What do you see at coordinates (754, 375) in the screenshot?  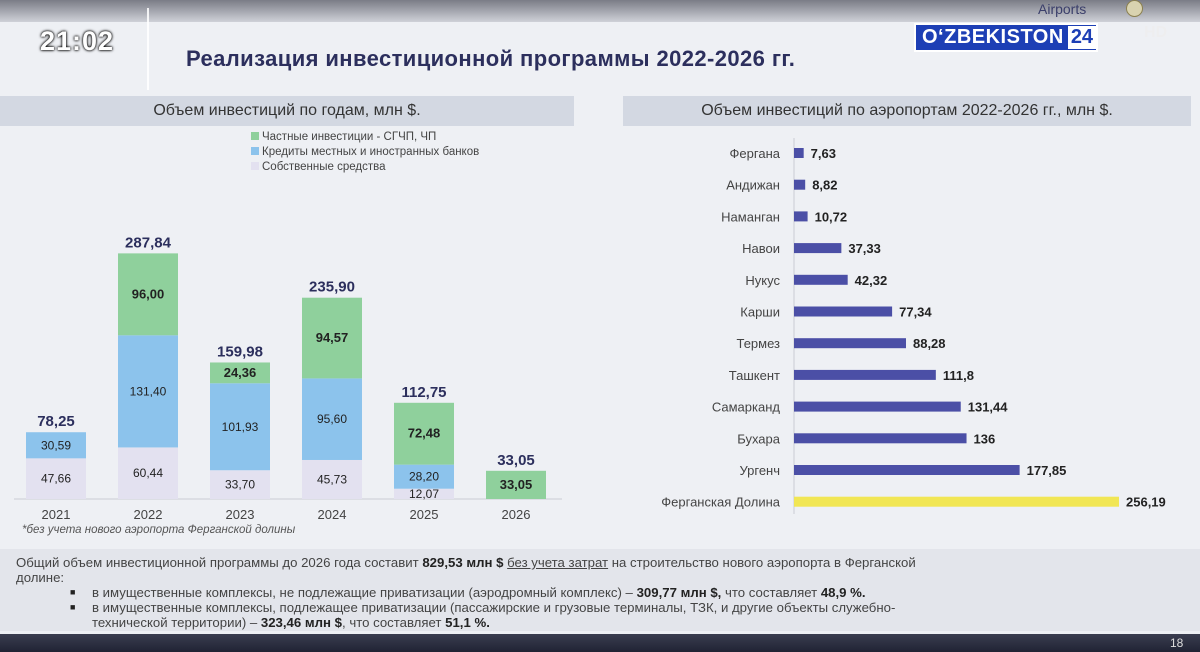 I see `airport-label: Ташкент` at bounding box center [754, 375].